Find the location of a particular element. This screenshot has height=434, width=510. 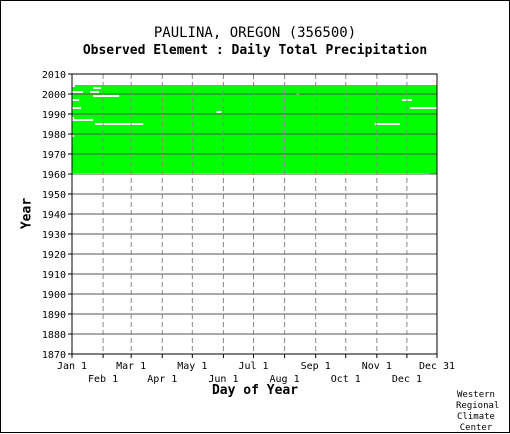

x-tick-label: Mar 1 is located at coordinates (131, 366).